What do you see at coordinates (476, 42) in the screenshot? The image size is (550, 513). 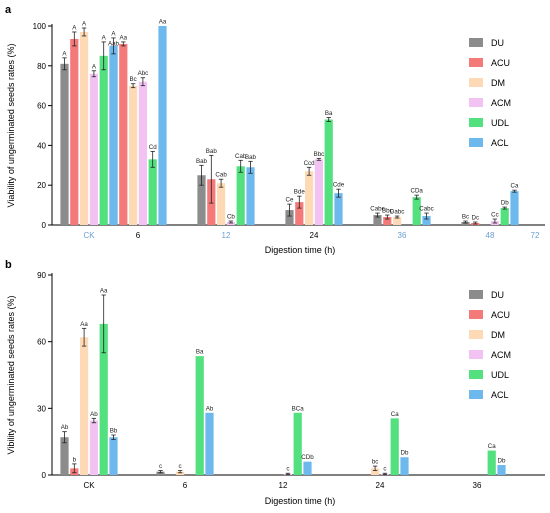 I see `legend-swatch-du` at bounding box center [476, 42].